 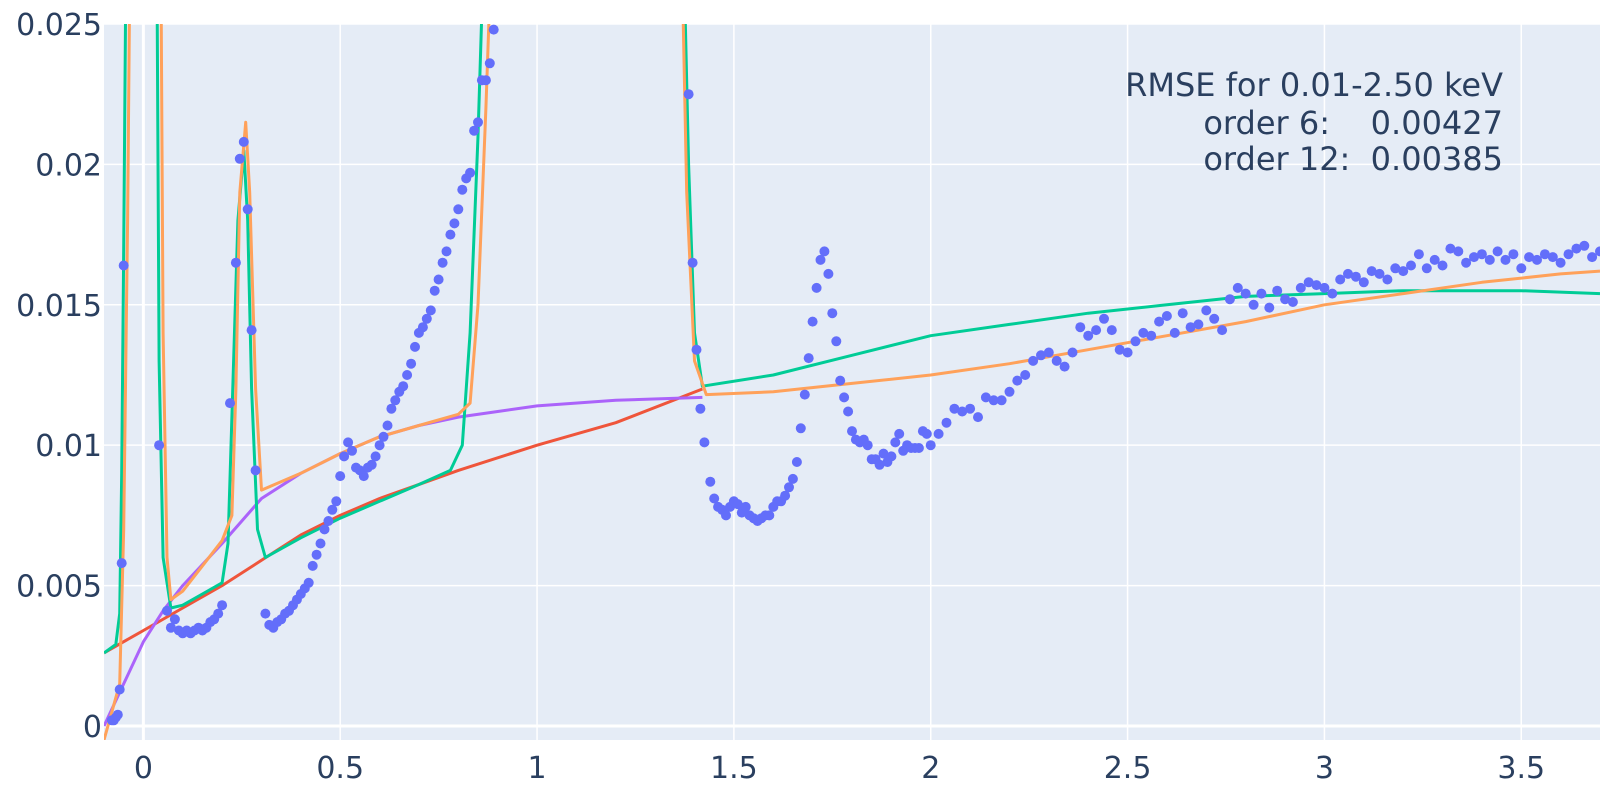 What do you see at coordinates (1353, 159) in the screenshot?
I see `rmse-annotation-line-3: order 12: 0.00385` at bounding box center [1353, 159].